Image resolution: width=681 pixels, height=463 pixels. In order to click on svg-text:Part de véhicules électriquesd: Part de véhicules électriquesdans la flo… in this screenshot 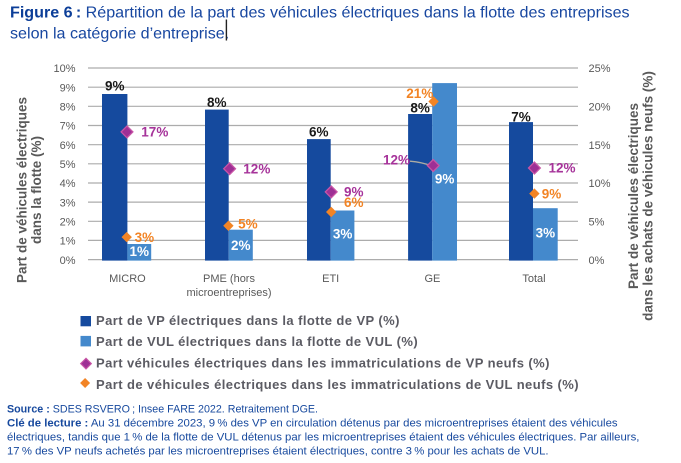, I will do `click(30, 190)`.